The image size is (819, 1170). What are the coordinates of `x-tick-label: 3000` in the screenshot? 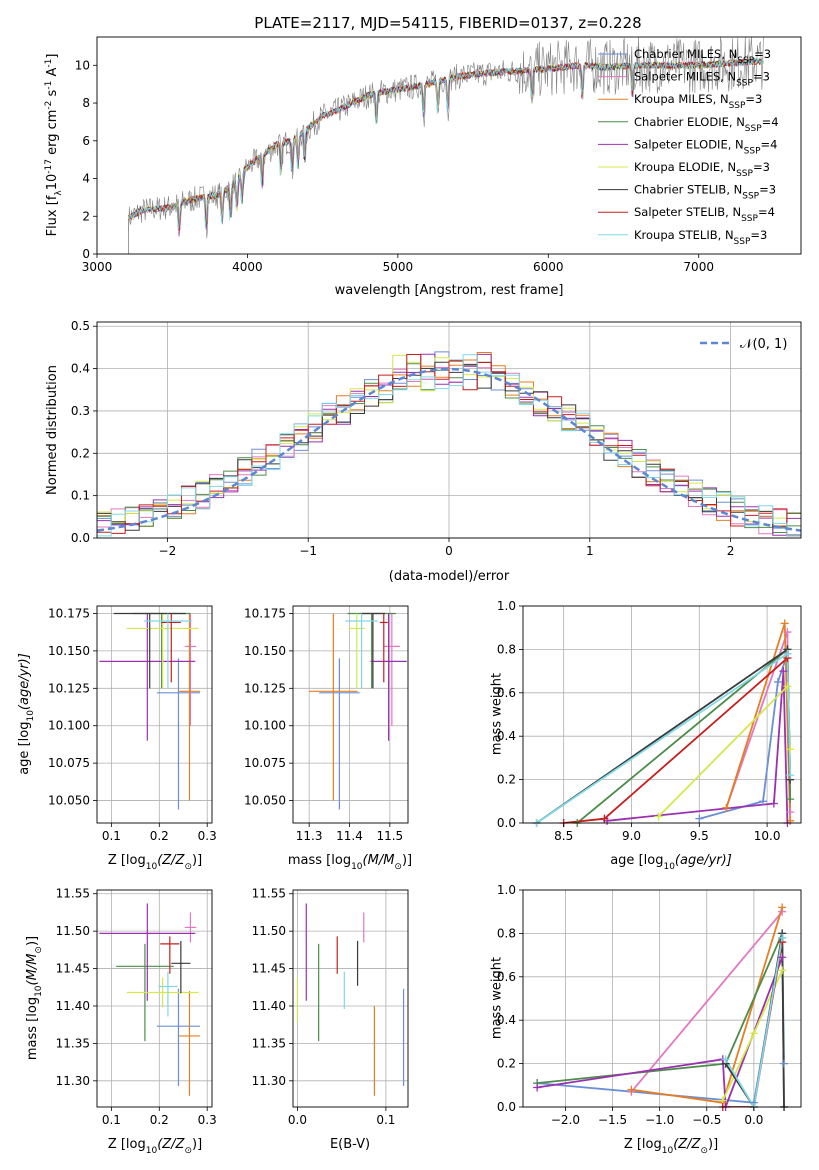 It's located at (97, 267).